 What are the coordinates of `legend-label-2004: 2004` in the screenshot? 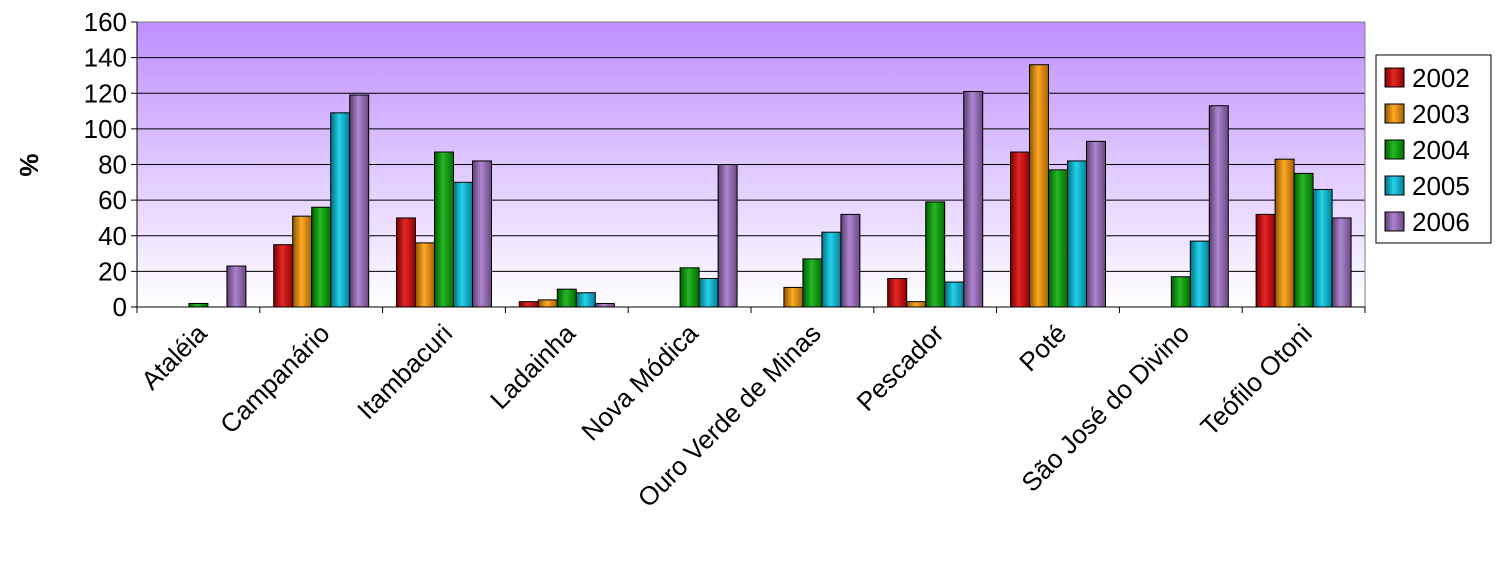 It's located at (1441, 150).